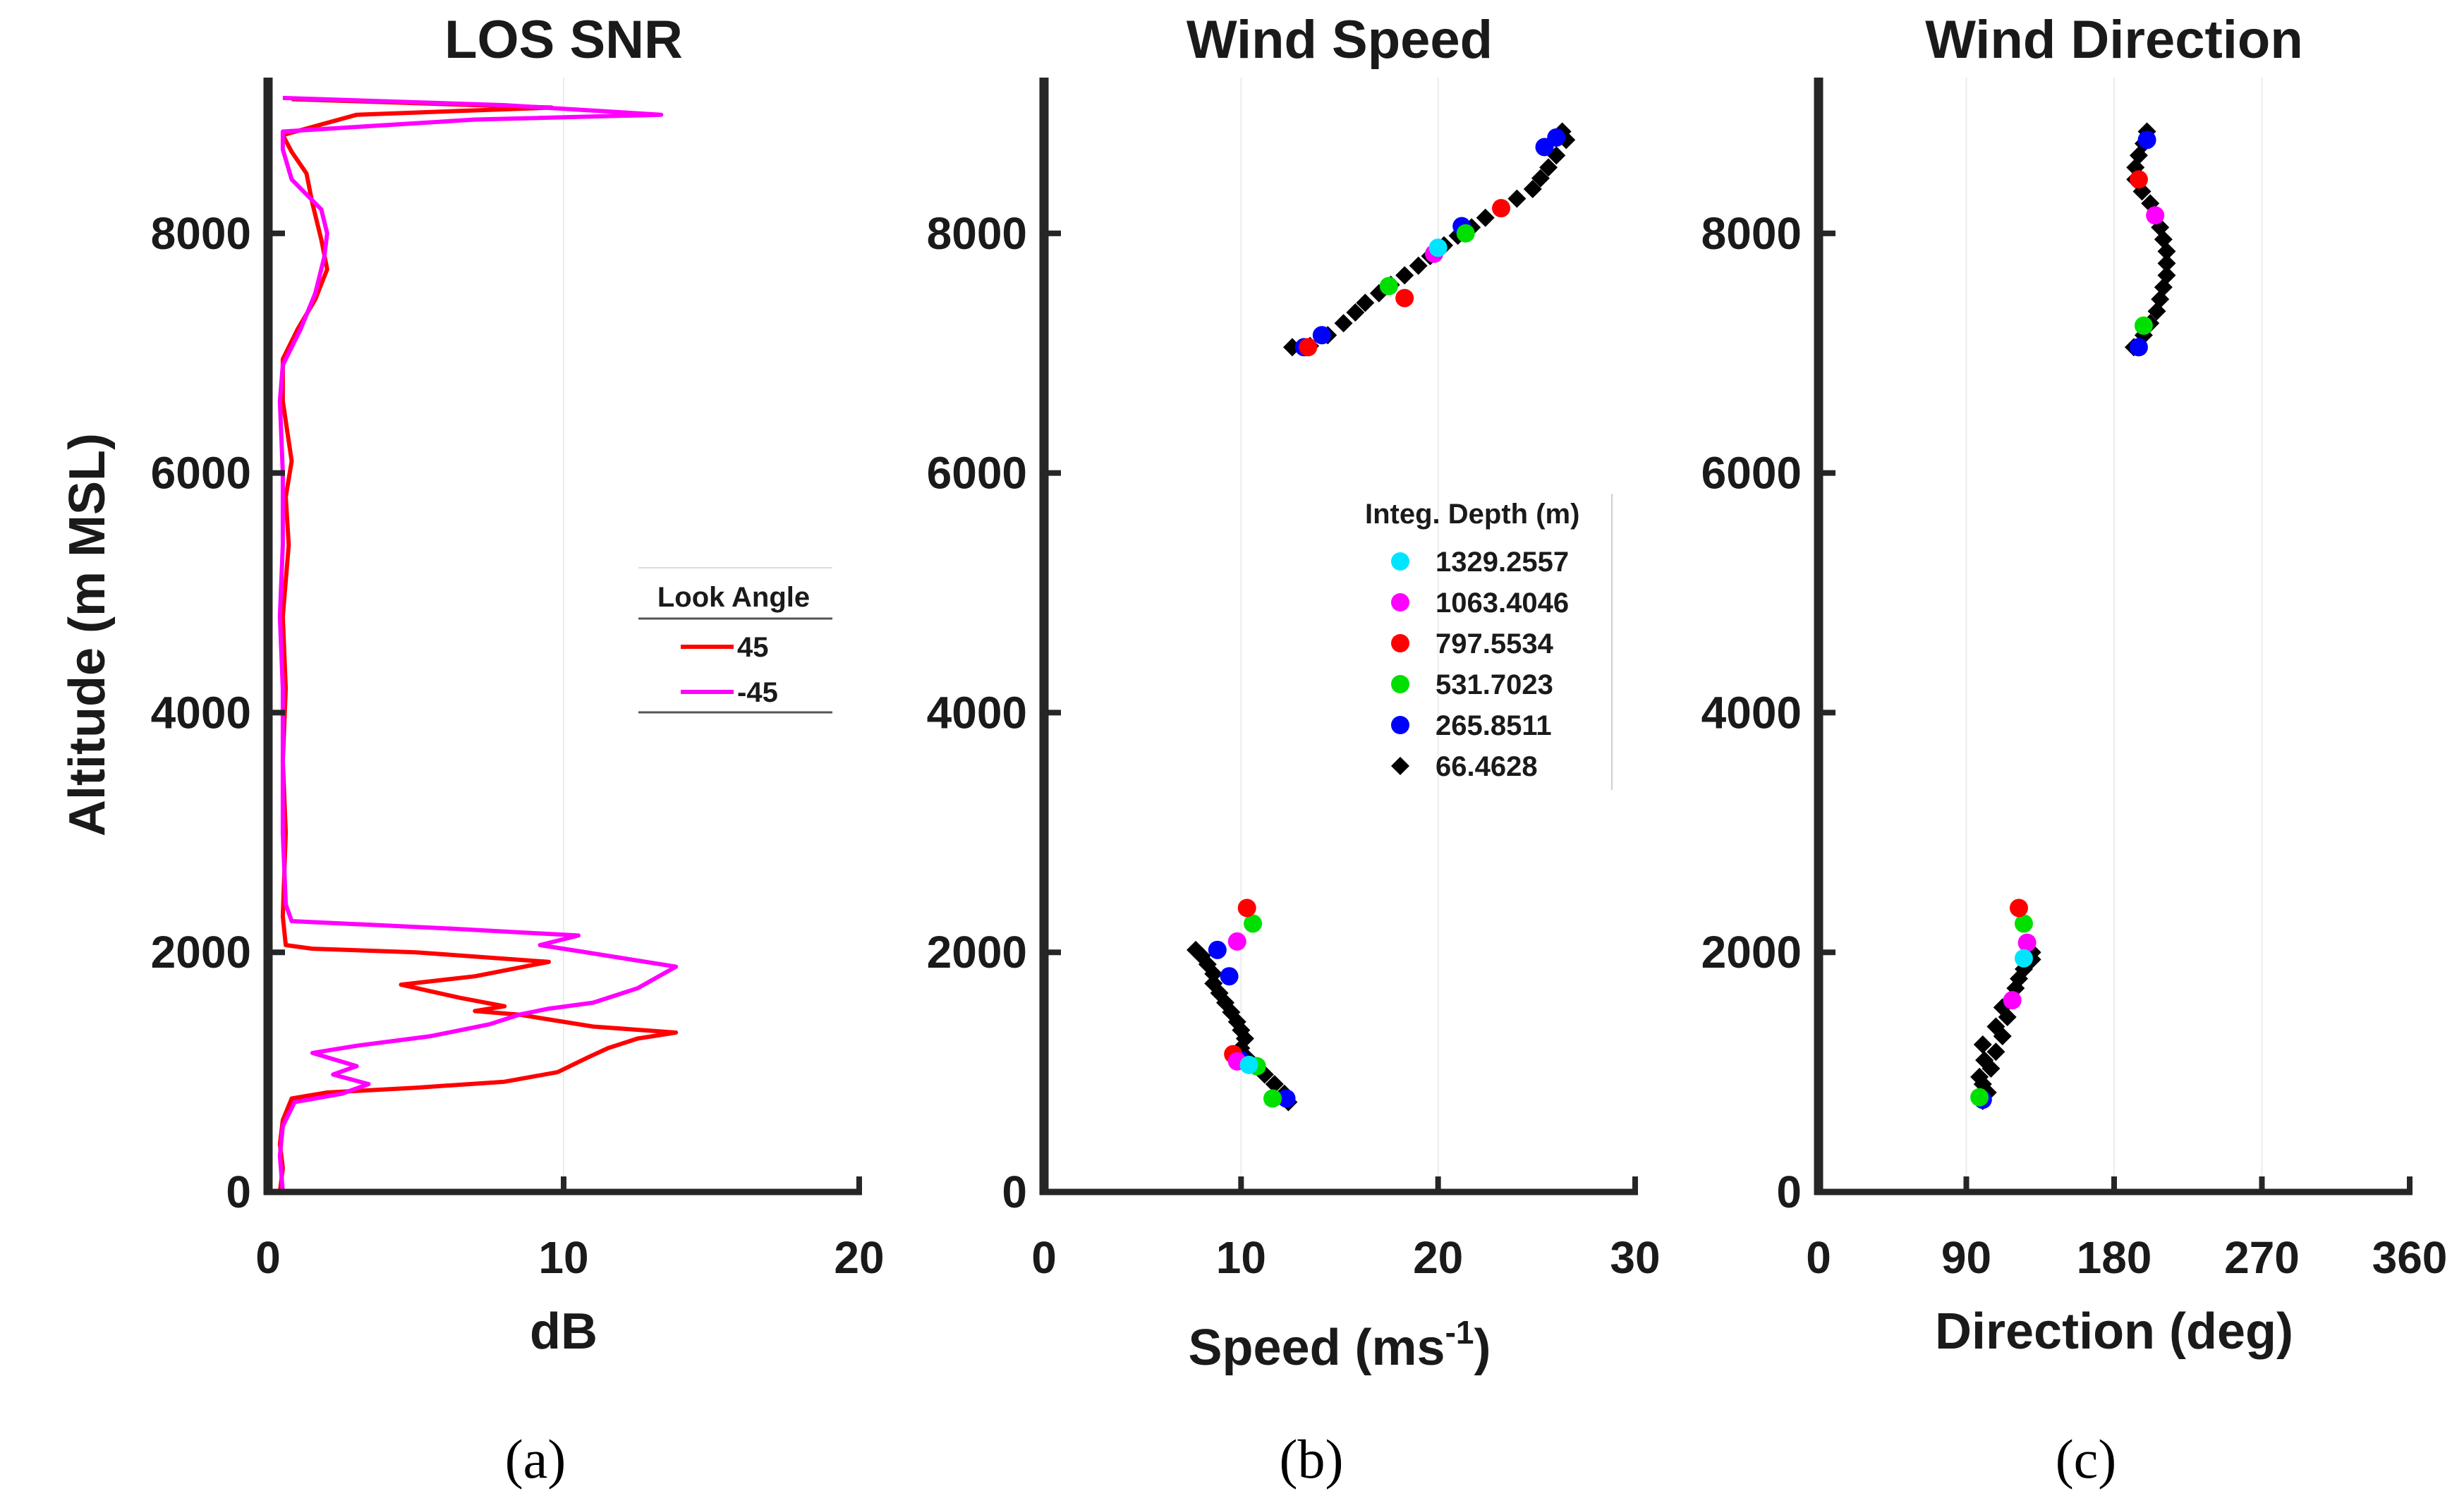 The height and width of the screenshot is (1503, 2464). What do you see at coordinates (1472, 514) in the screenshot?
I see `legend-title: Integ. Depth (m)` at bounding box center [1472, 514].